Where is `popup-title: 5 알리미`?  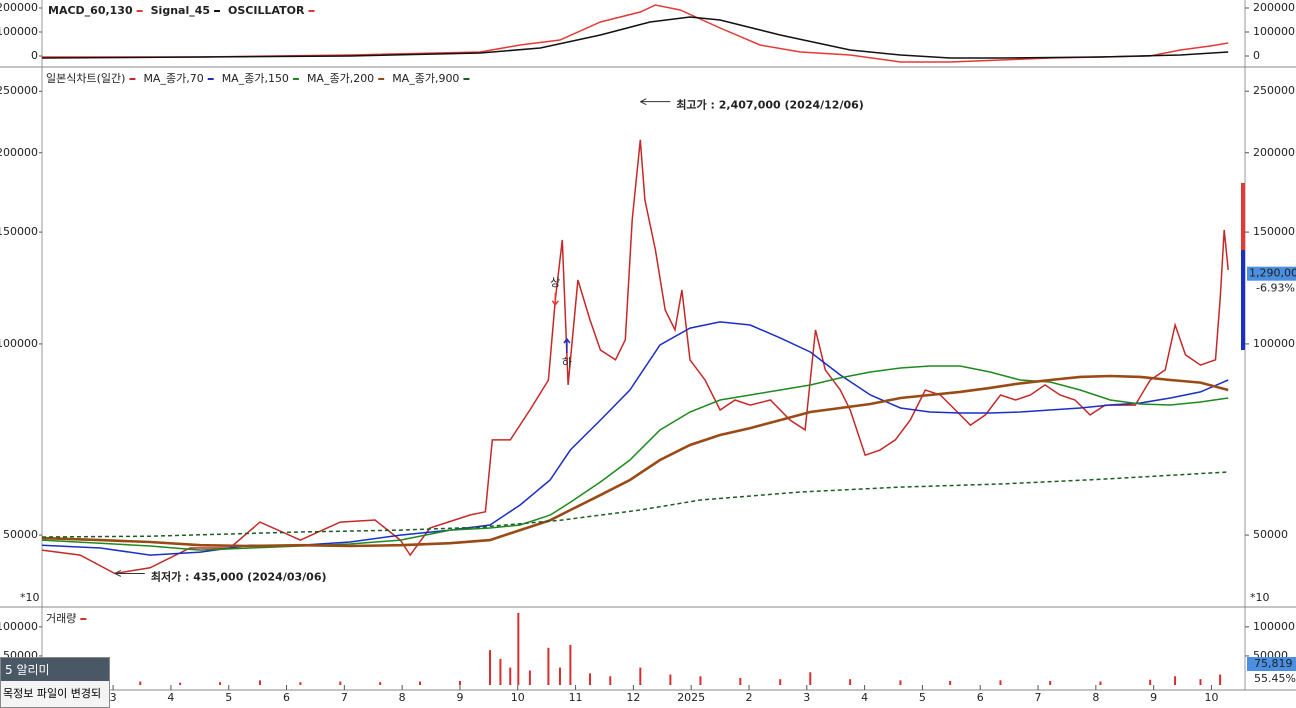 popup-title: 5 알리미 is located at coordinates (55, 669).